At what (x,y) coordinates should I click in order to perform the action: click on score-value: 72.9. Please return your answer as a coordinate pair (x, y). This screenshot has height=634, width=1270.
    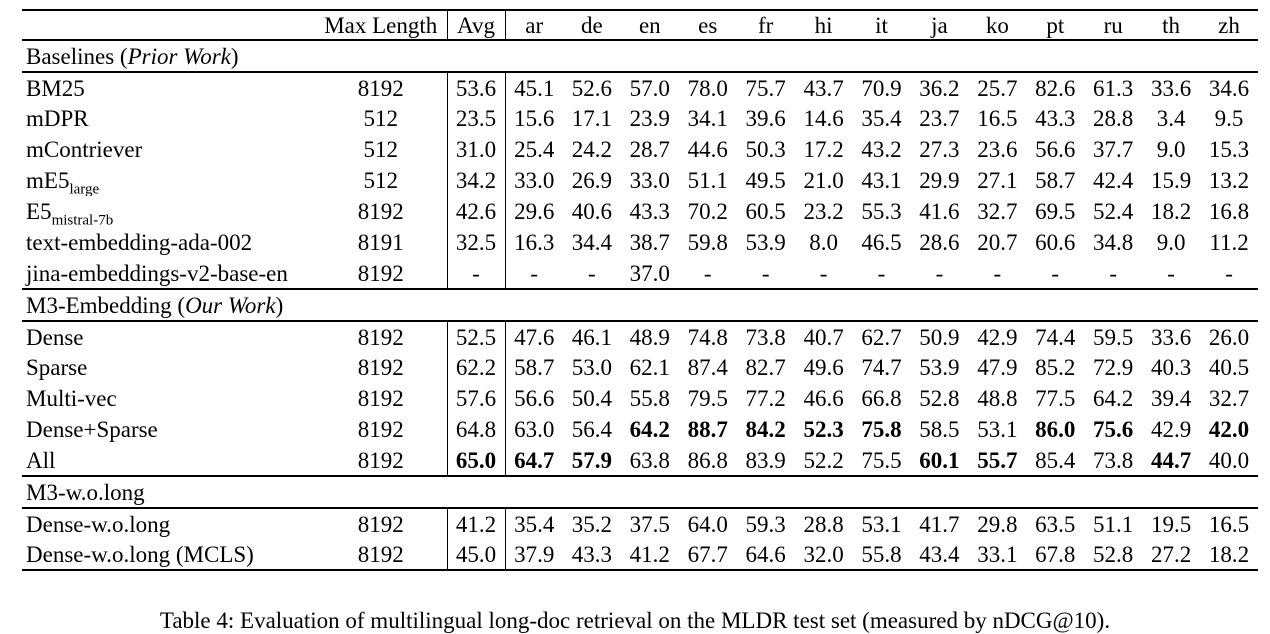
    Looking at the image, I should click on (1113, 367).